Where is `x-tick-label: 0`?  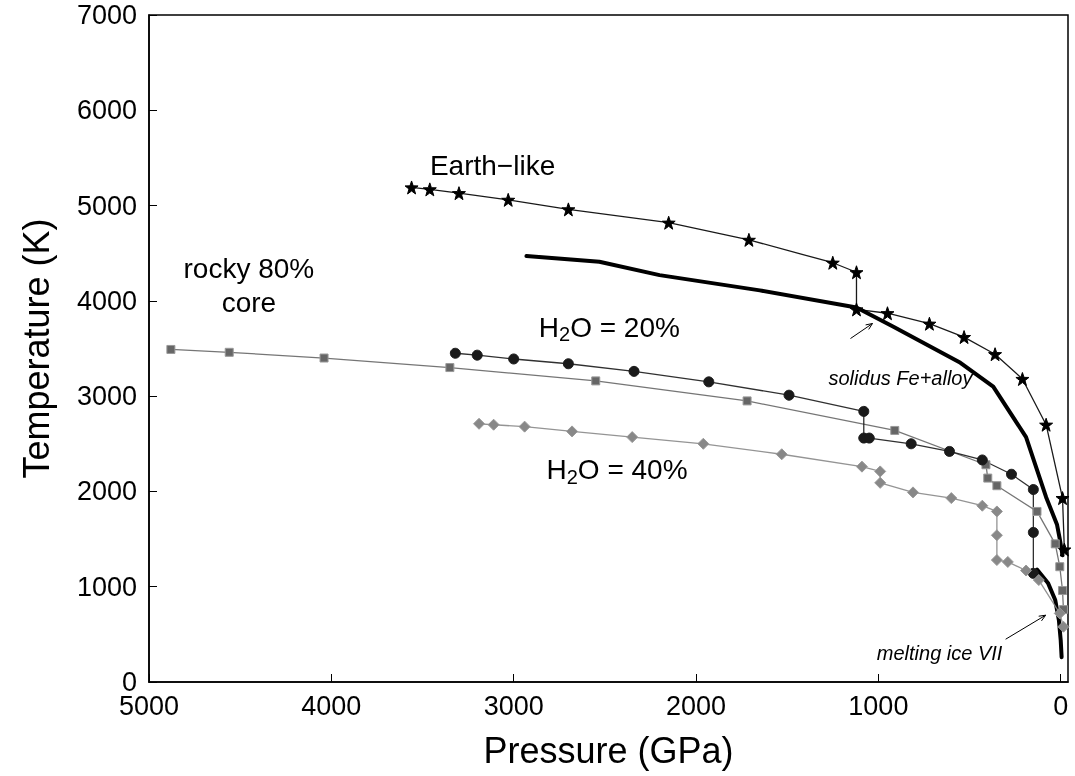
x-tick-label: 0 is located at coordinates (1061, 705).